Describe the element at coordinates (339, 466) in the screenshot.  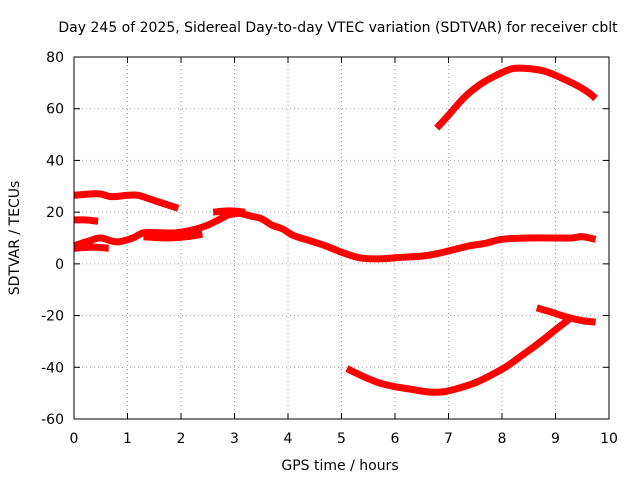
I see `x-axis-title: GPS time / hours` at that location.